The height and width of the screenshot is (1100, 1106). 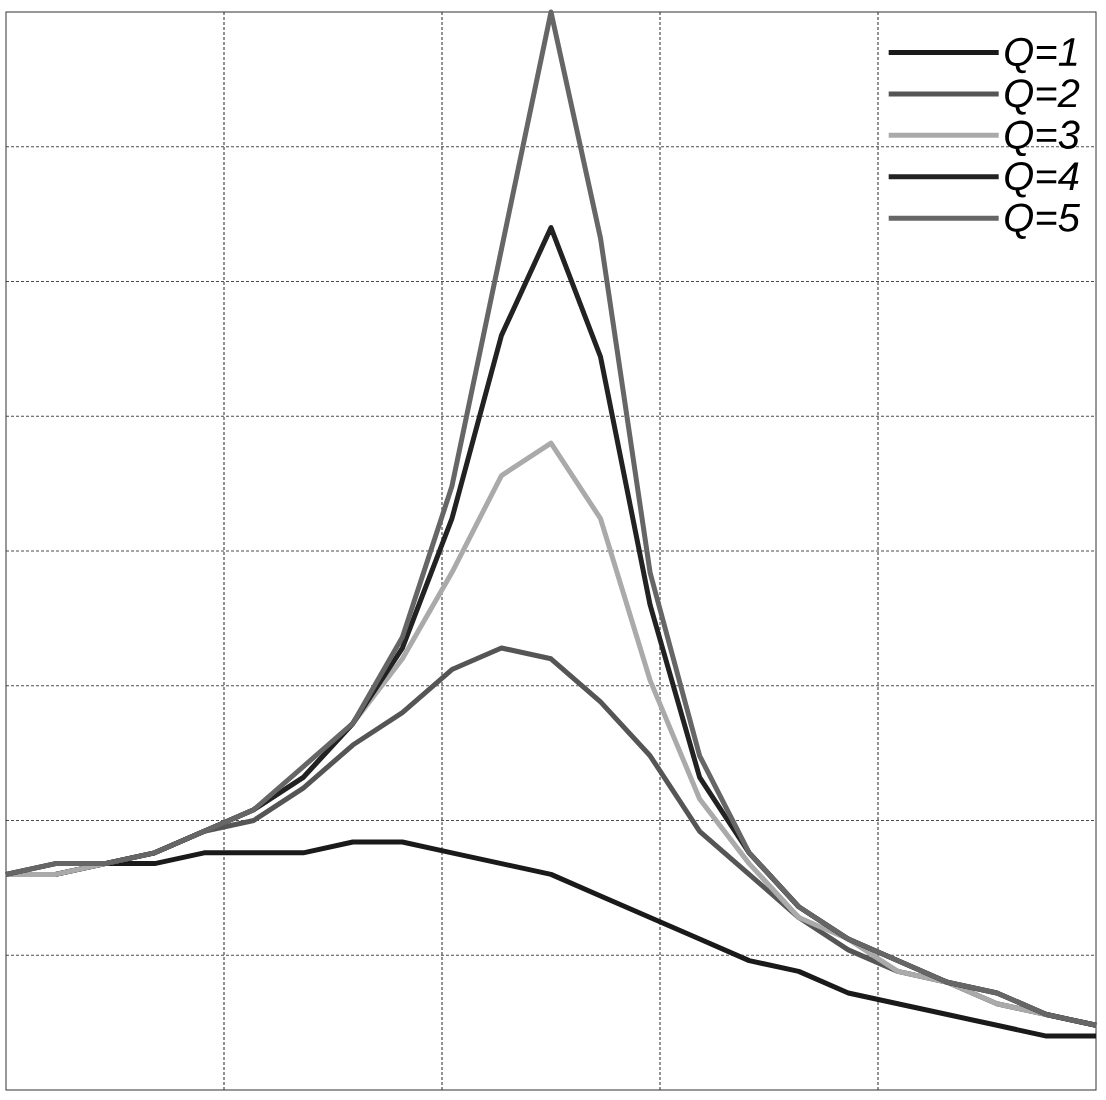 I want to click on legend-label: Q=5, so click(x=1042, y=221).